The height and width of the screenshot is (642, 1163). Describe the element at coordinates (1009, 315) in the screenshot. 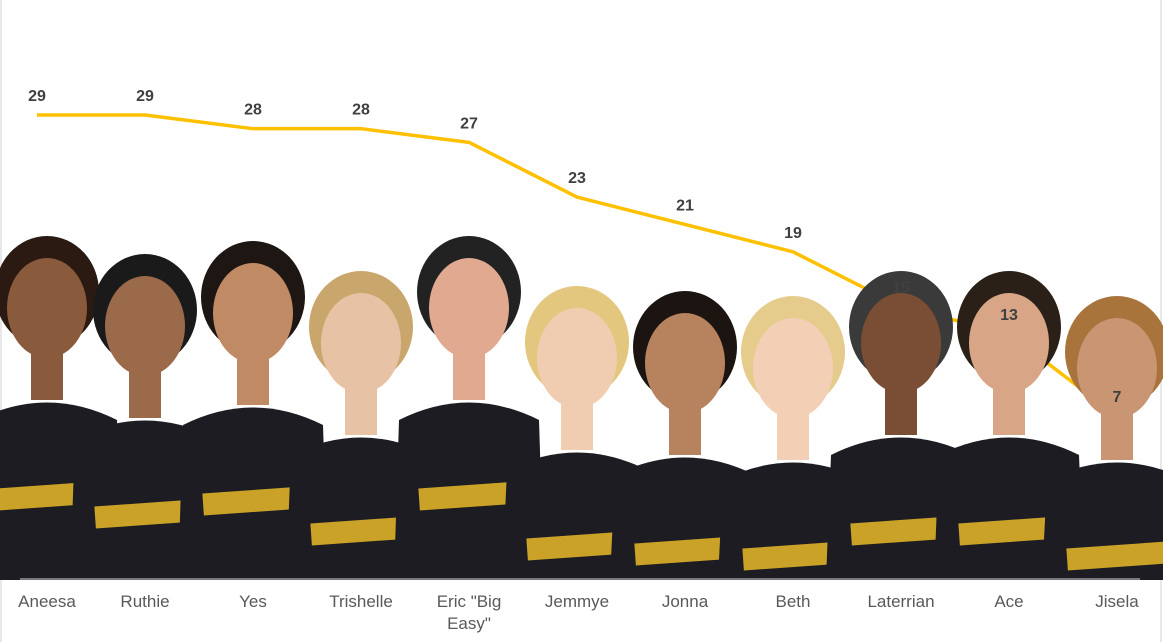

I see `value-label: 13` at that location.